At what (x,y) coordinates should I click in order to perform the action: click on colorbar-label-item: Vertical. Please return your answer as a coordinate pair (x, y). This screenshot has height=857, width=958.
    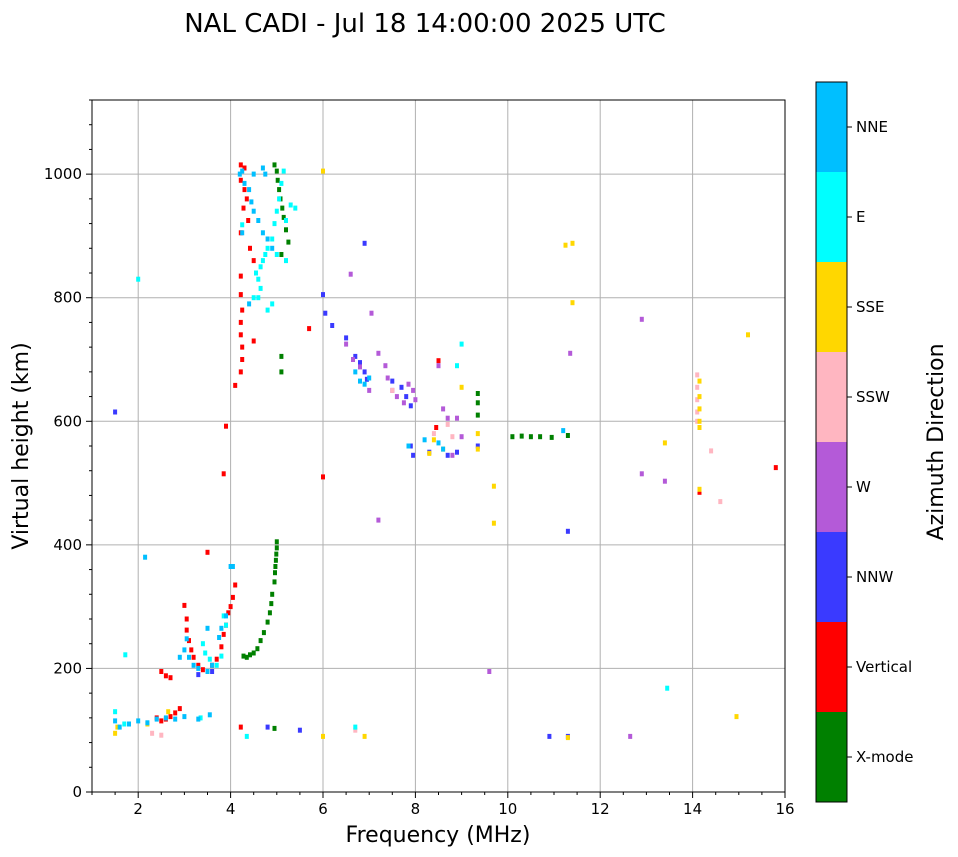
    Looking at the image, I should click on (884, 667).